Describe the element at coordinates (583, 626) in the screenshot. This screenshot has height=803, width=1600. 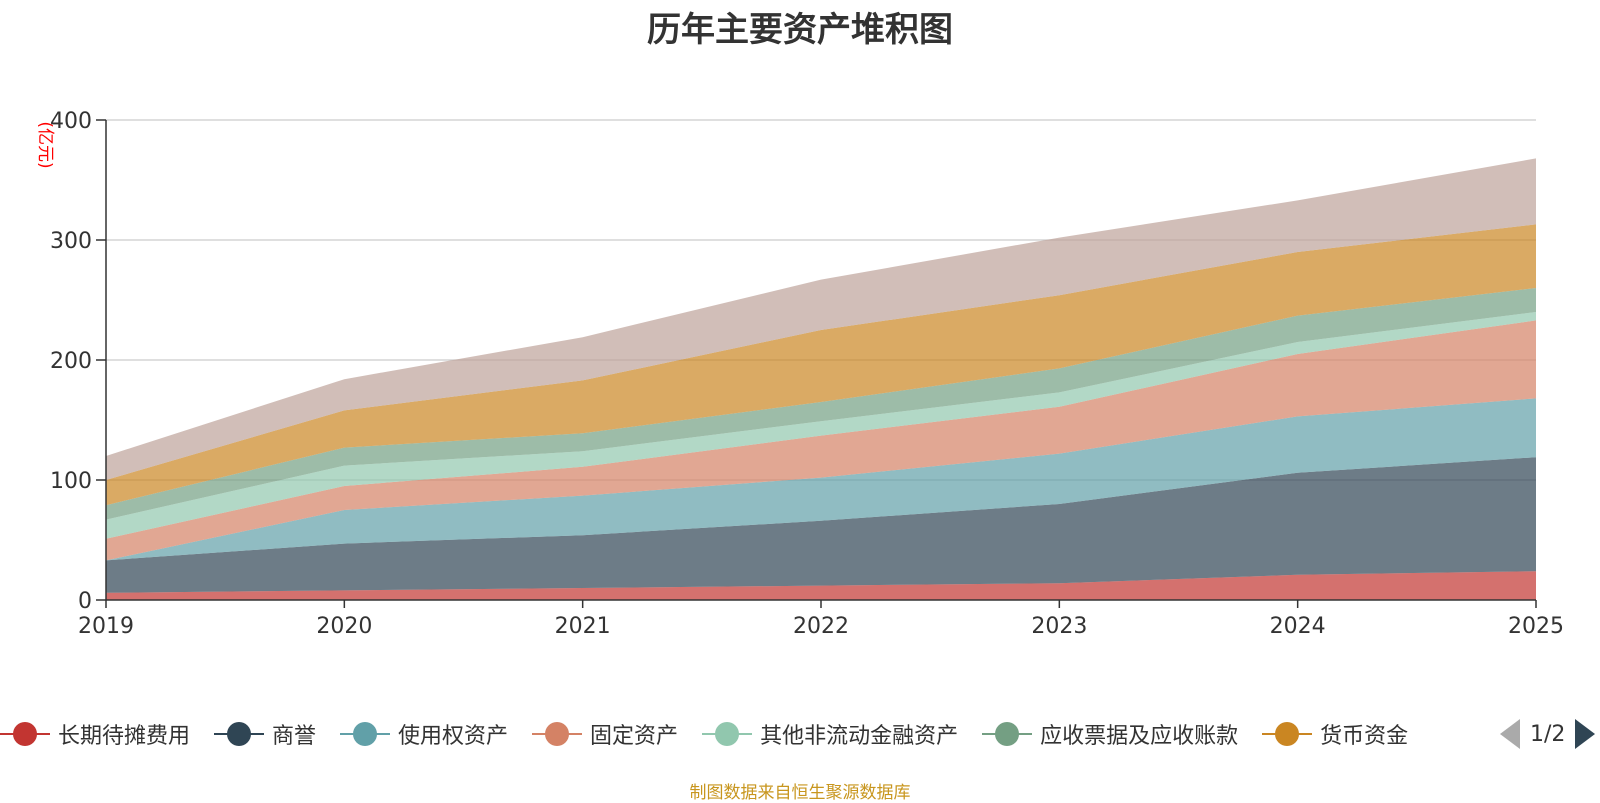
I see `x-tick-label: 2021` at that location.